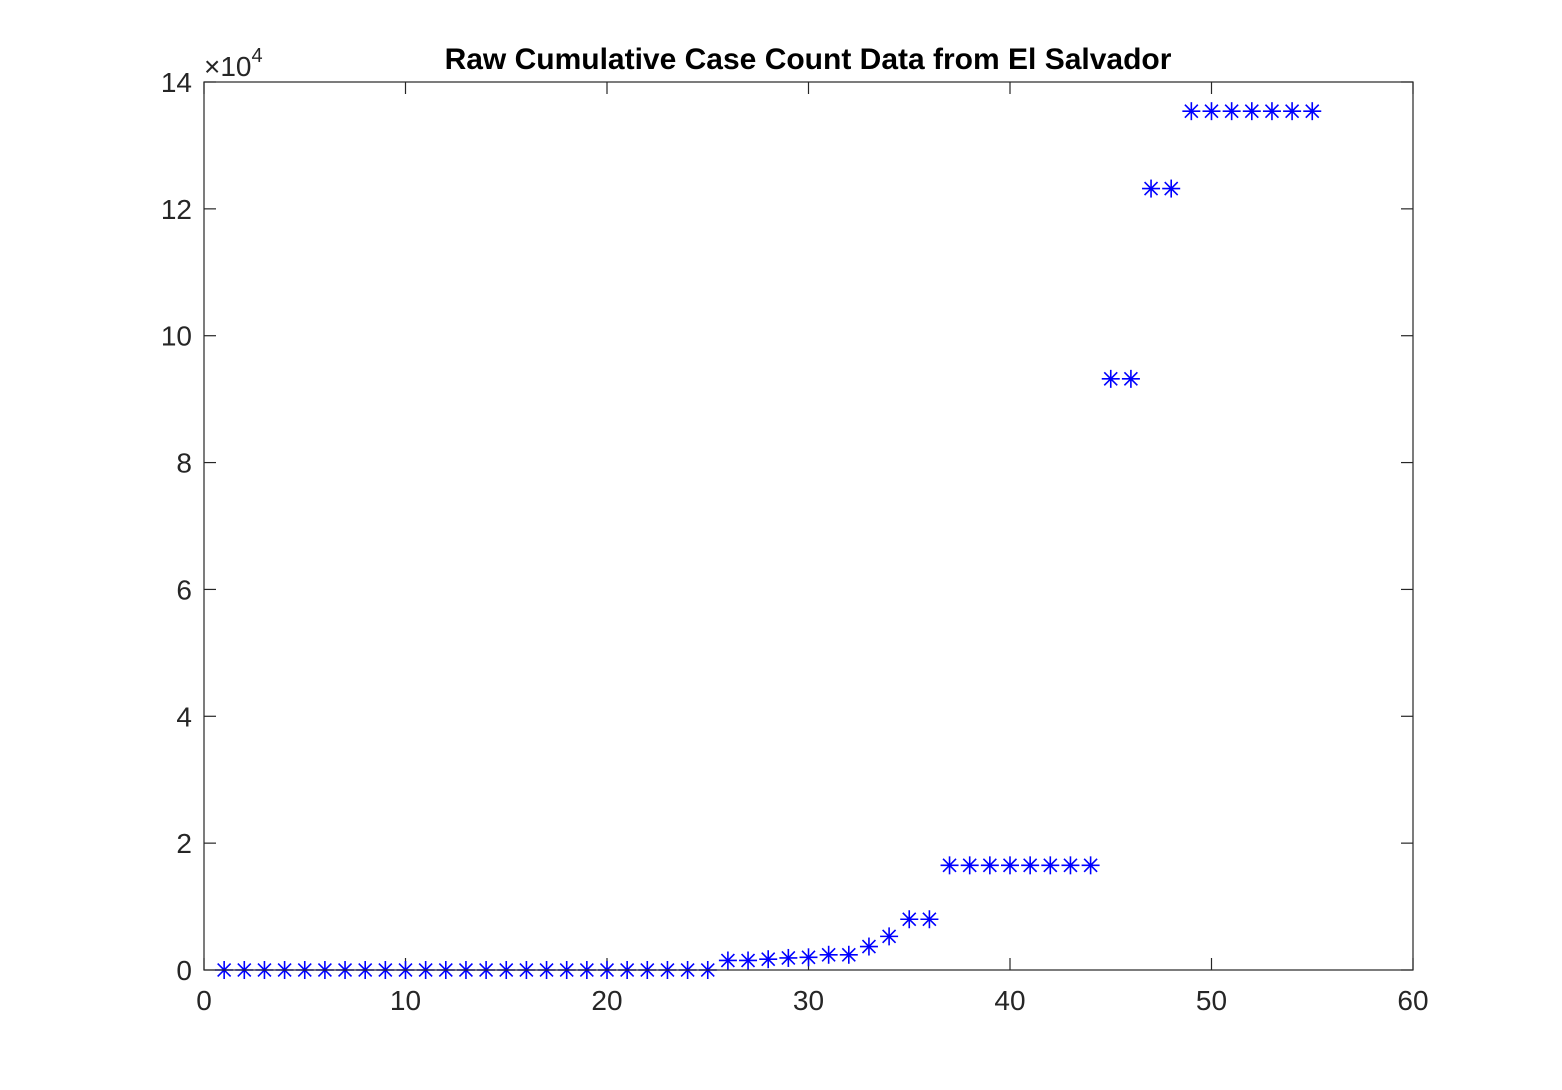 This screenshot has height=1090, width=1562. I want to click on y-axis-exponent-power: 4, so click(257, 56).